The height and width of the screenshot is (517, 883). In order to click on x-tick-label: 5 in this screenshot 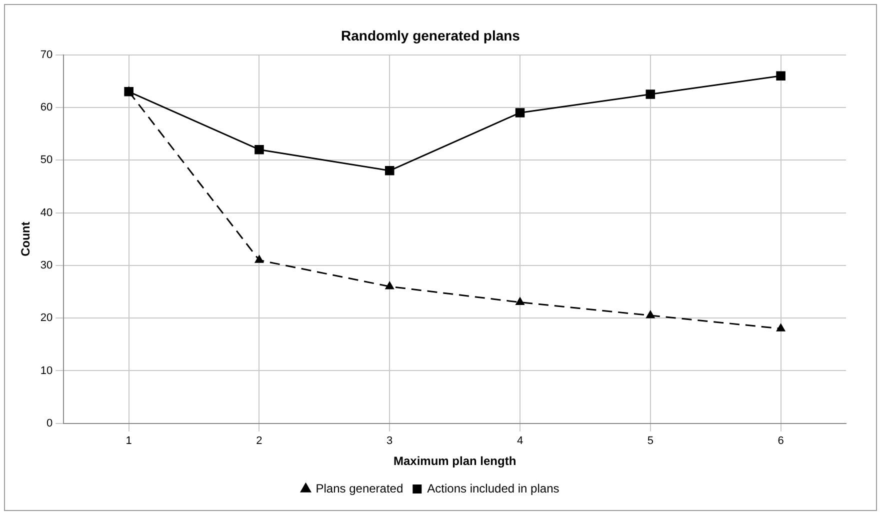, I will do `click(650, 441)`.